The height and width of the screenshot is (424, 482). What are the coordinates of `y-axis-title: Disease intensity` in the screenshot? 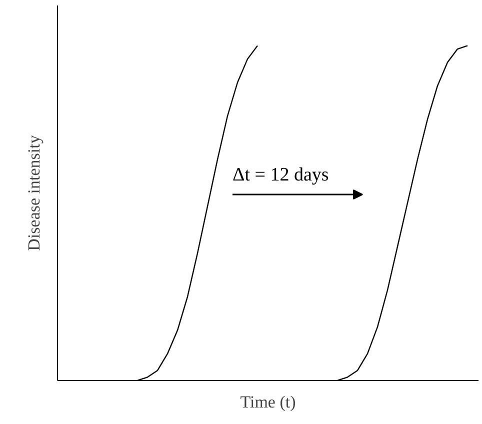 It's located at (34, 192).